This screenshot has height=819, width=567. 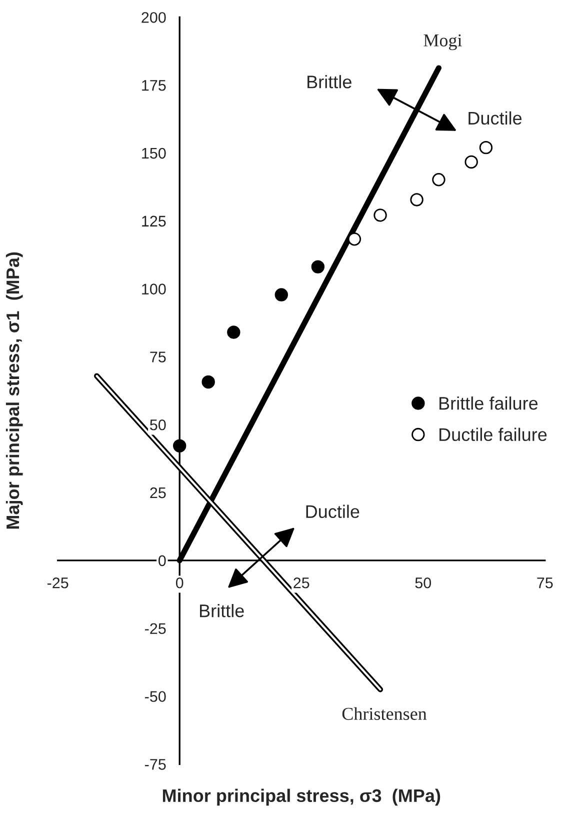 What do you see at coordinates (57, 582) in the screenshot?
I see `x-tick-label: -25` at bounding box center [57, 582].